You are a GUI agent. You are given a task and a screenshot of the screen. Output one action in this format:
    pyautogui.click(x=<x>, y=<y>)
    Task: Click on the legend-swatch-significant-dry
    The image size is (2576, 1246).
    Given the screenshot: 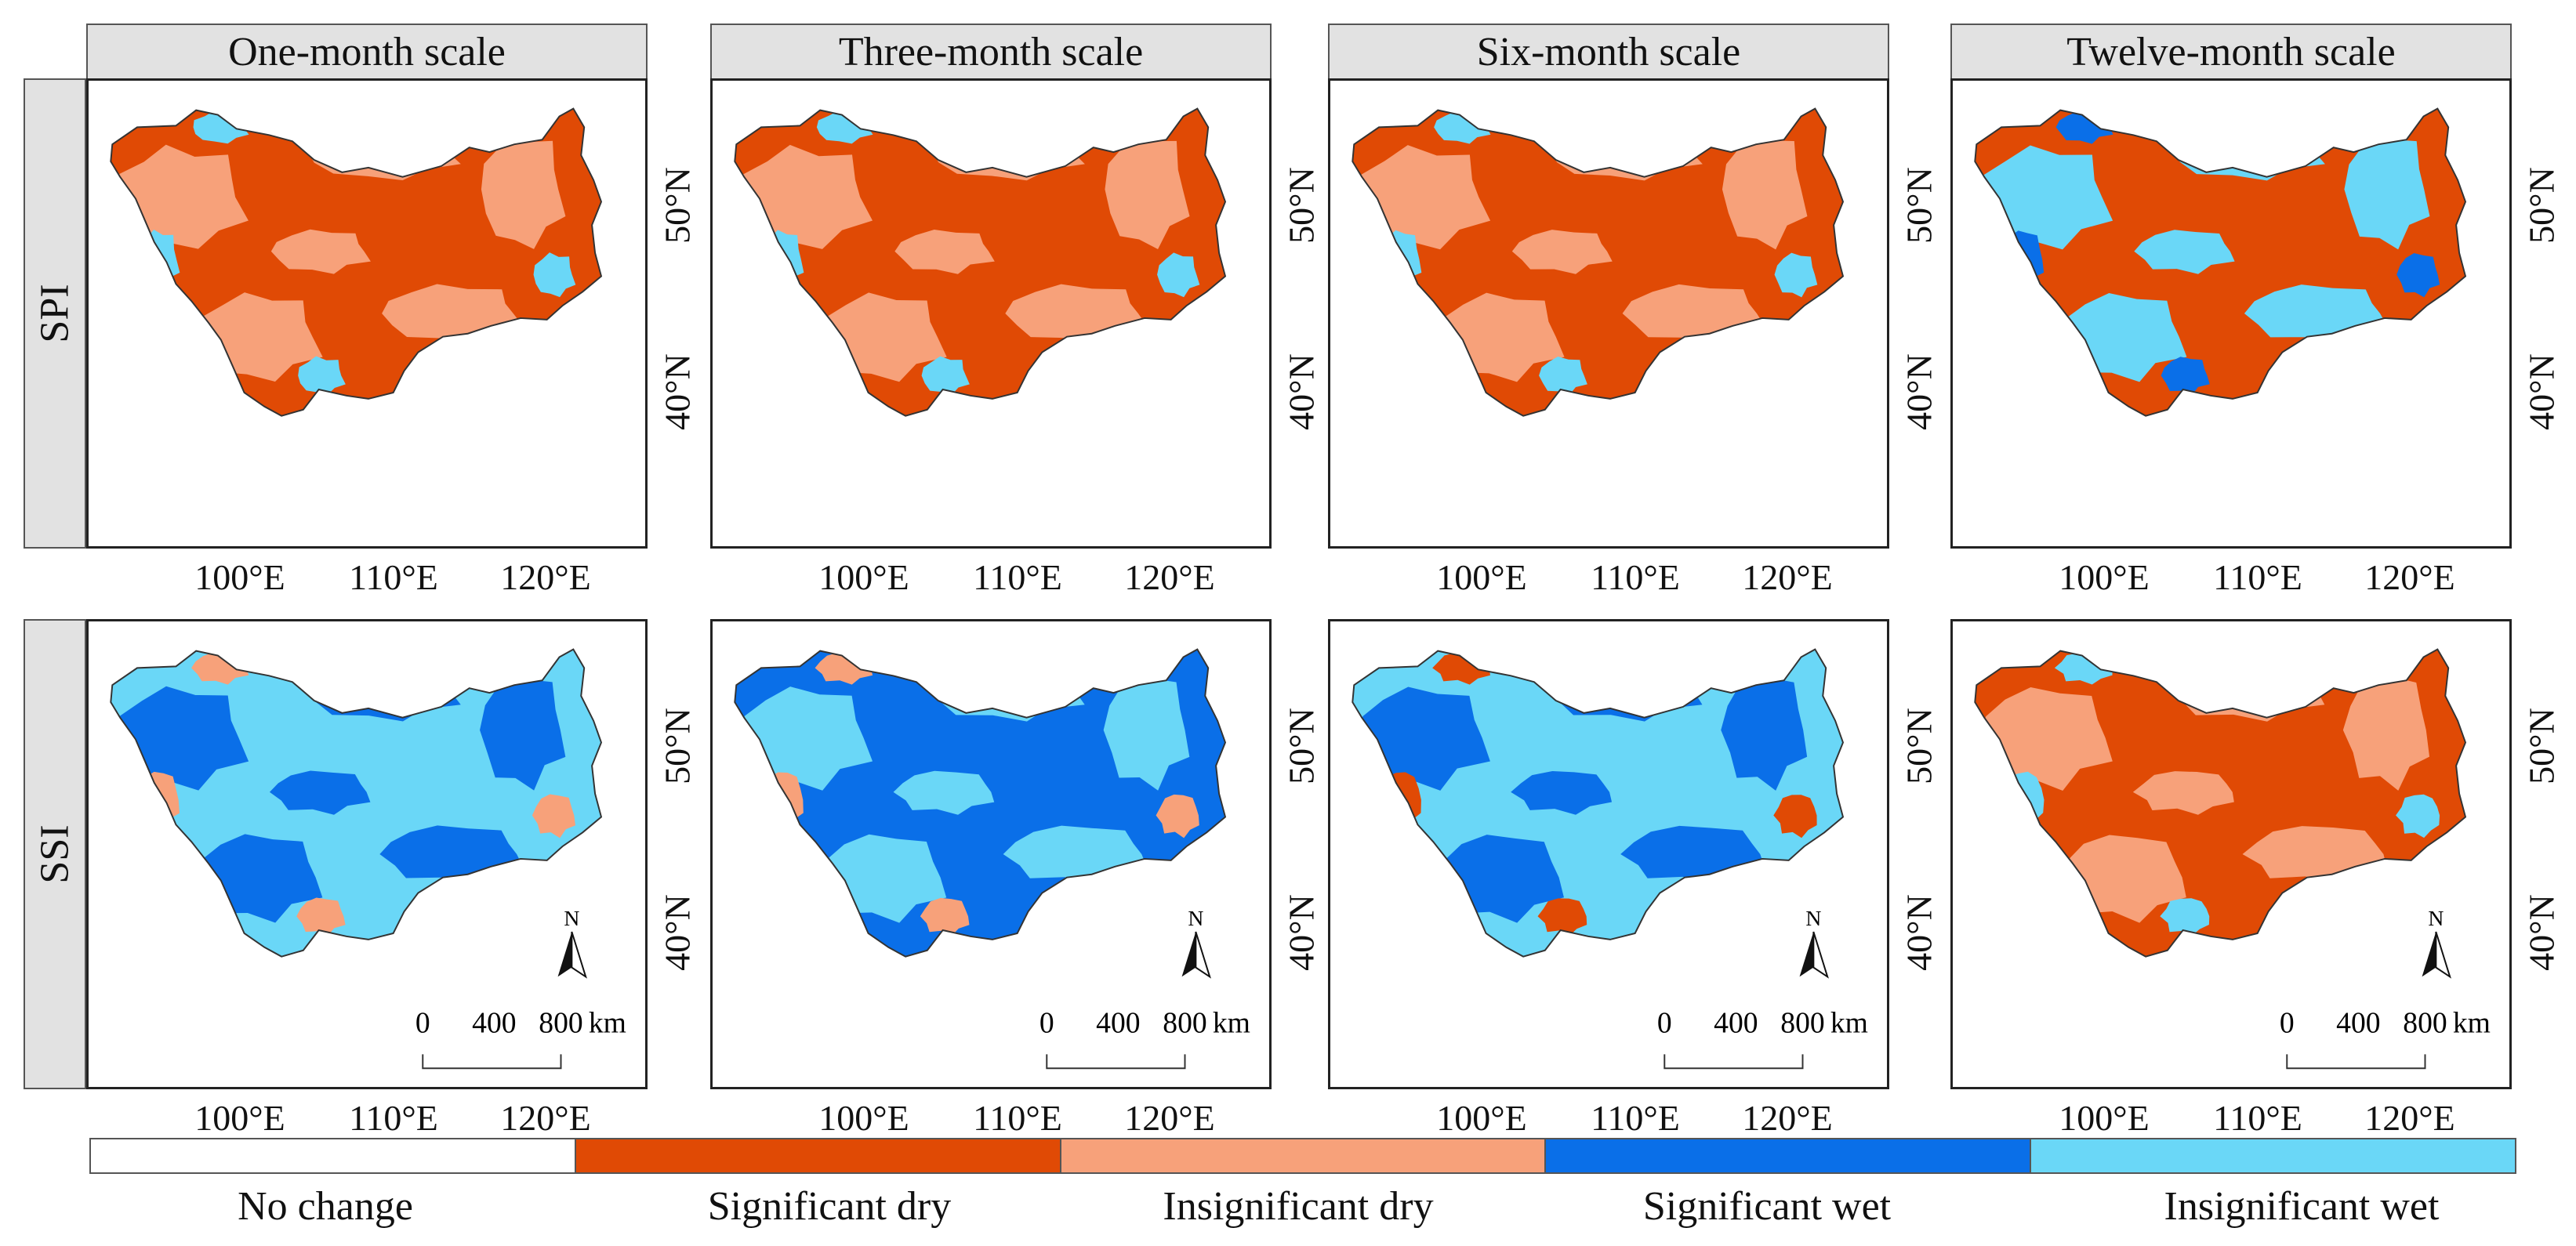 What is the action you would take?
    pyautogui.click(x=817, y=1155)
    